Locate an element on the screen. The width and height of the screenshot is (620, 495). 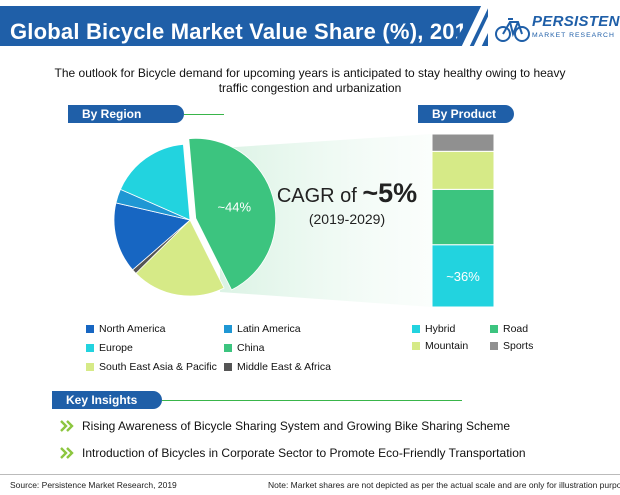
bar-segment-hybrid is located at coordinates (463, 276).